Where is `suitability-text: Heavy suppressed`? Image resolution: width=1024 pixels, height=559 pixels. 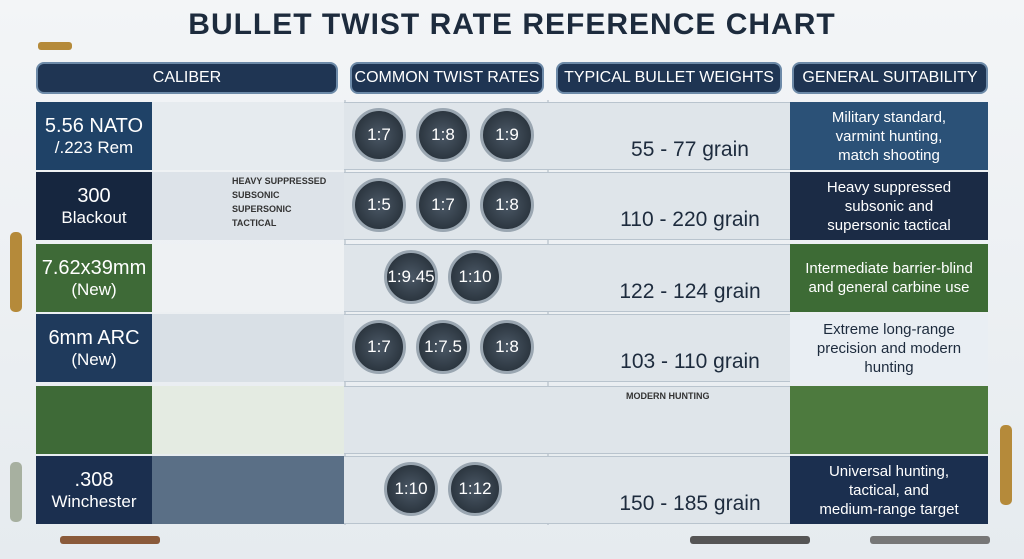 suitability-text: Heavy suppressed is located at coordinates (889, 187).